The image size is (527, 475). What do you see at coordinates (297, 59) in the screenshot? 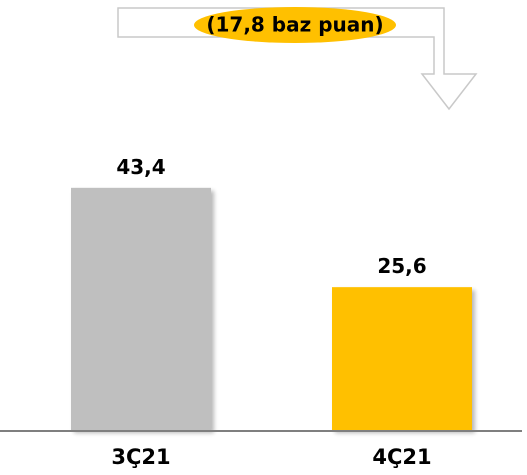
I see `difference-callout: (17,8 baz puan)` at bounding box center [297, 59].